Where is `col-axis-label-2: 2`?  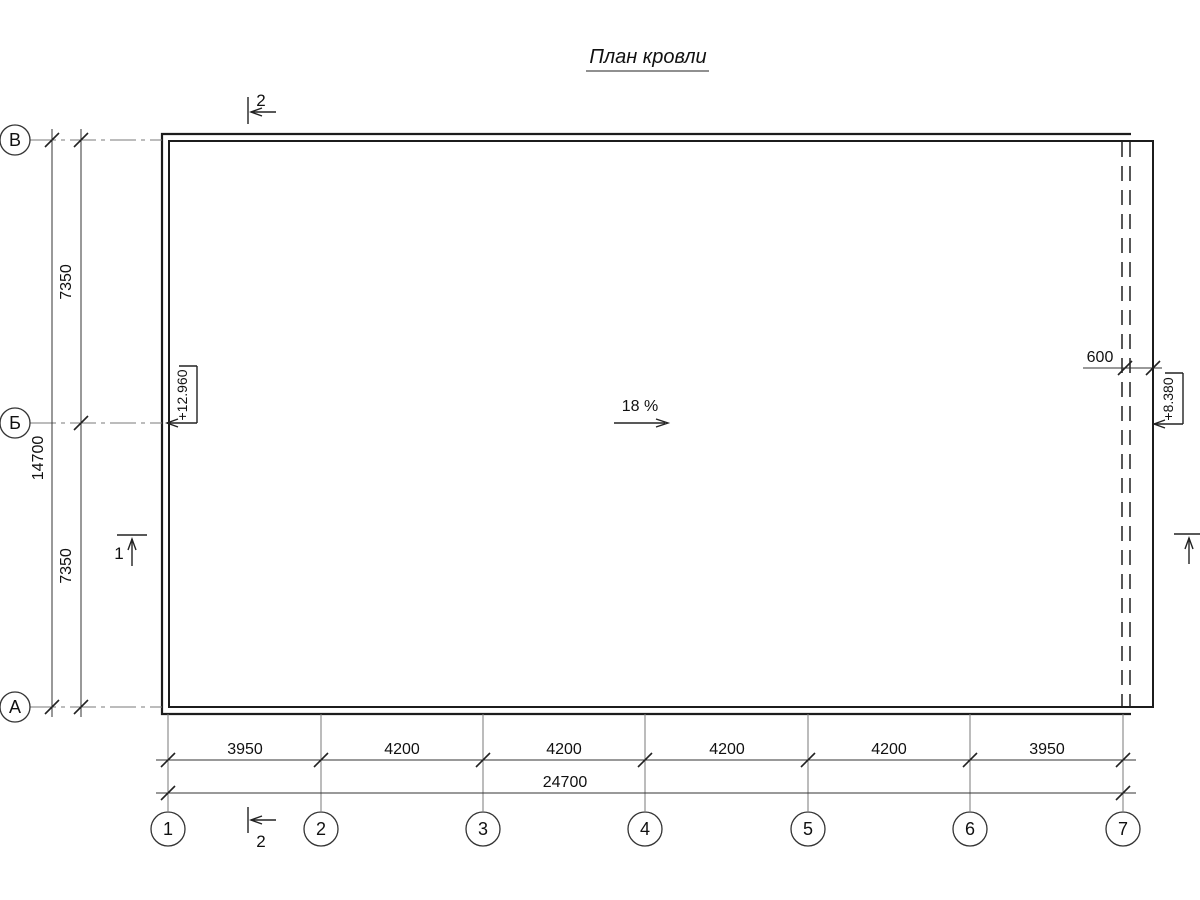
col-axis-label-2: 2 is located at coordinates (321, 829).